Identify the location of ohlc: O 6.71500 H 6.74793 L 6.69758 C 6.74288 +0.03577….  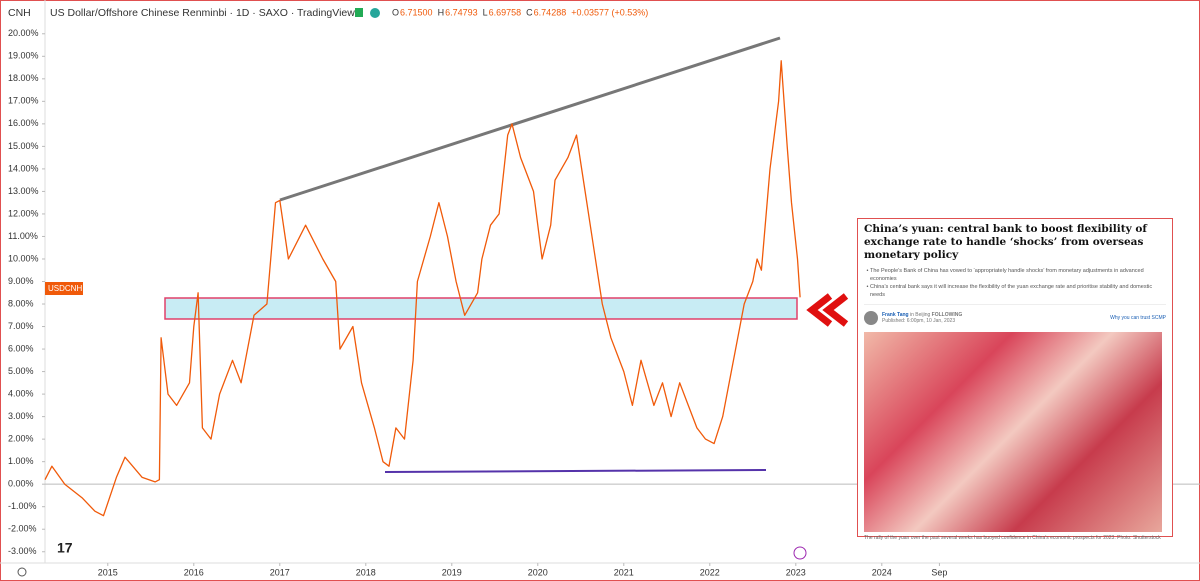
(520, 12).